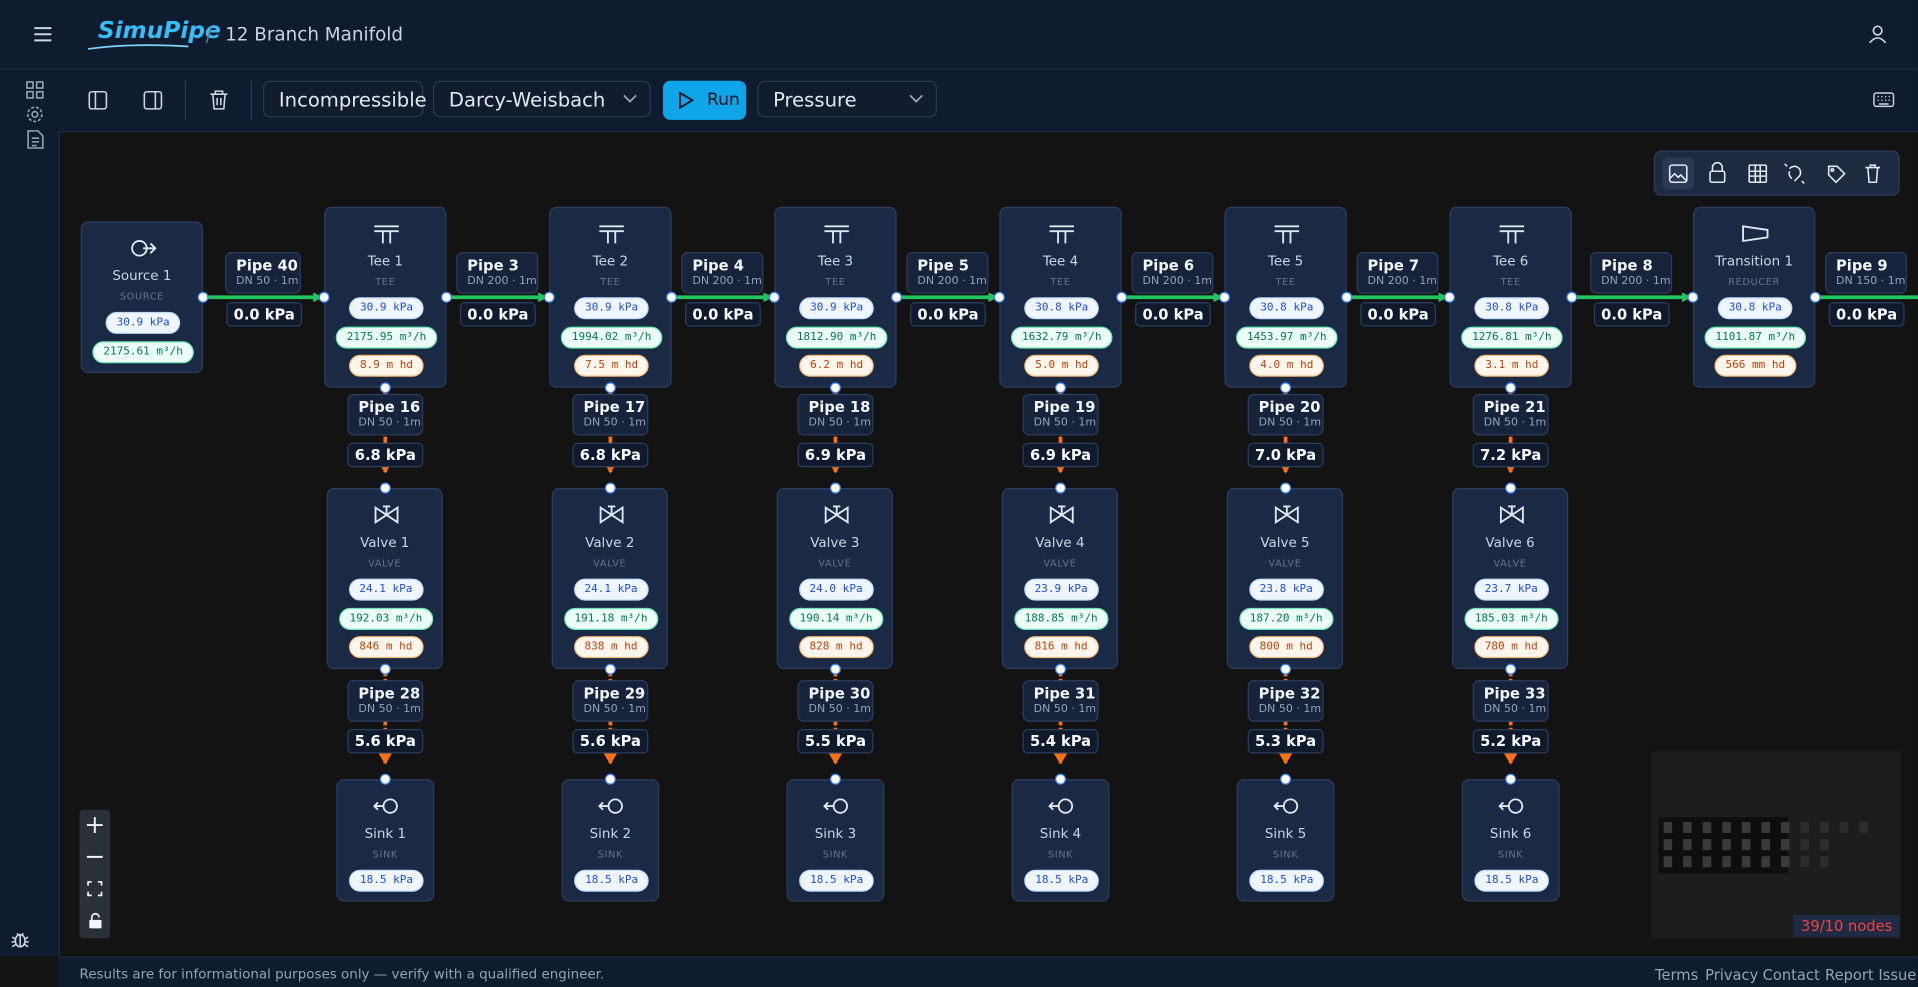 This screenshot has height=987, width=1918. What do you see at coordinates (95, 825) in the screenshot?
I see `zoom-in-button` at bounding box center [95, 825].